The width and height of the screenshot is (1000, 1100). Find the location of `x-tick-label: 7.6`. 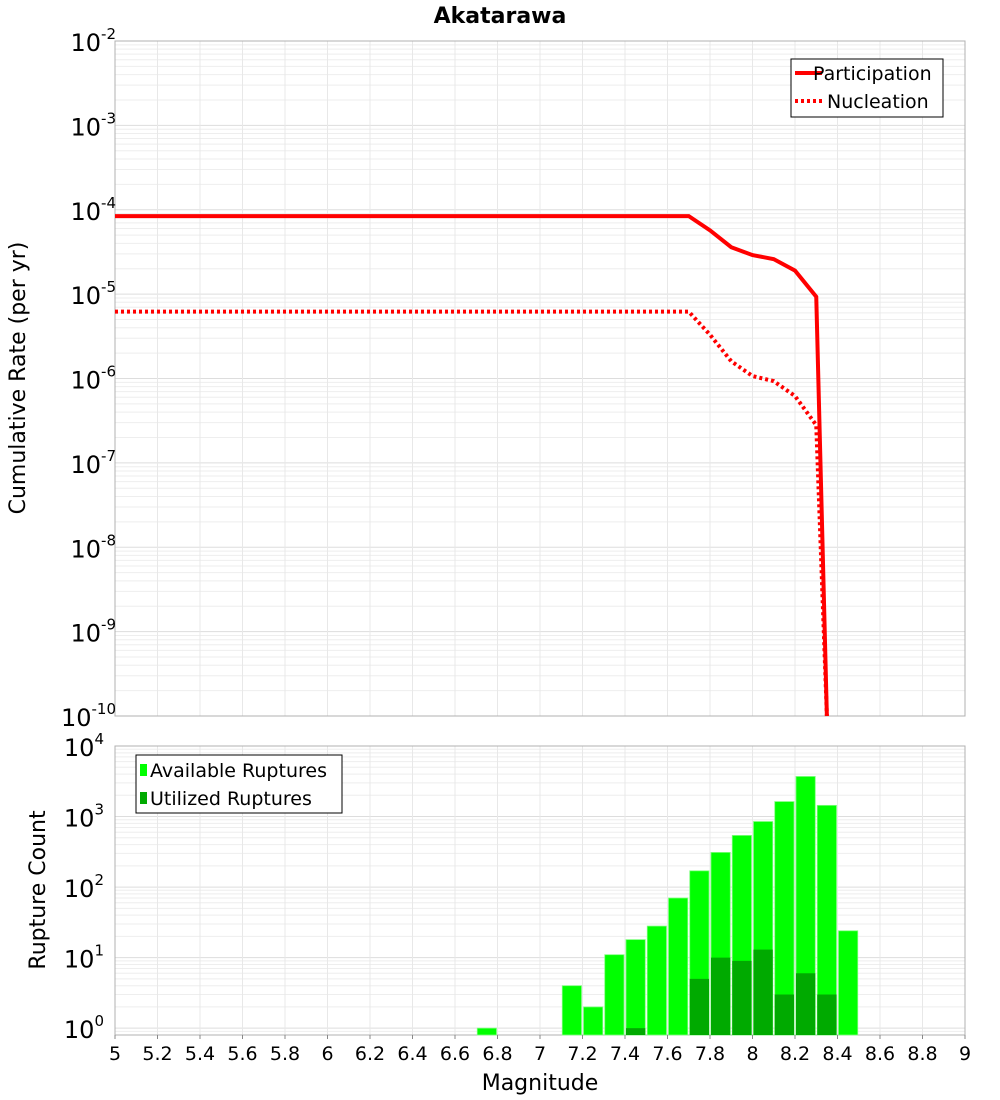

x-tick-label: 7.6 is located at coordinates (667, 1054).